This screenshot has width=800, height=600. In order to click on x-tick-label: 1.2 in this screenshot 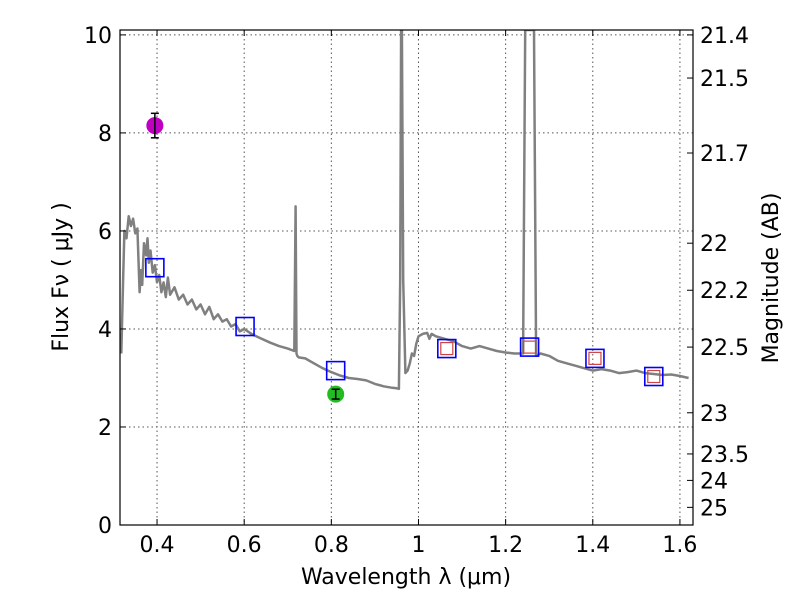, I will do `click(505, 545)`.